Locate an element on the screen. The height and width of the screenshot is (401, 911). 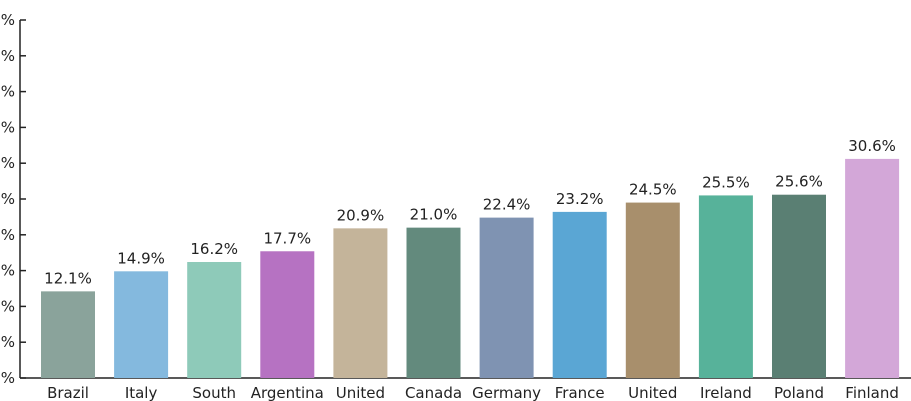
data-label: 17.7% is located at coordinates (287, 238).